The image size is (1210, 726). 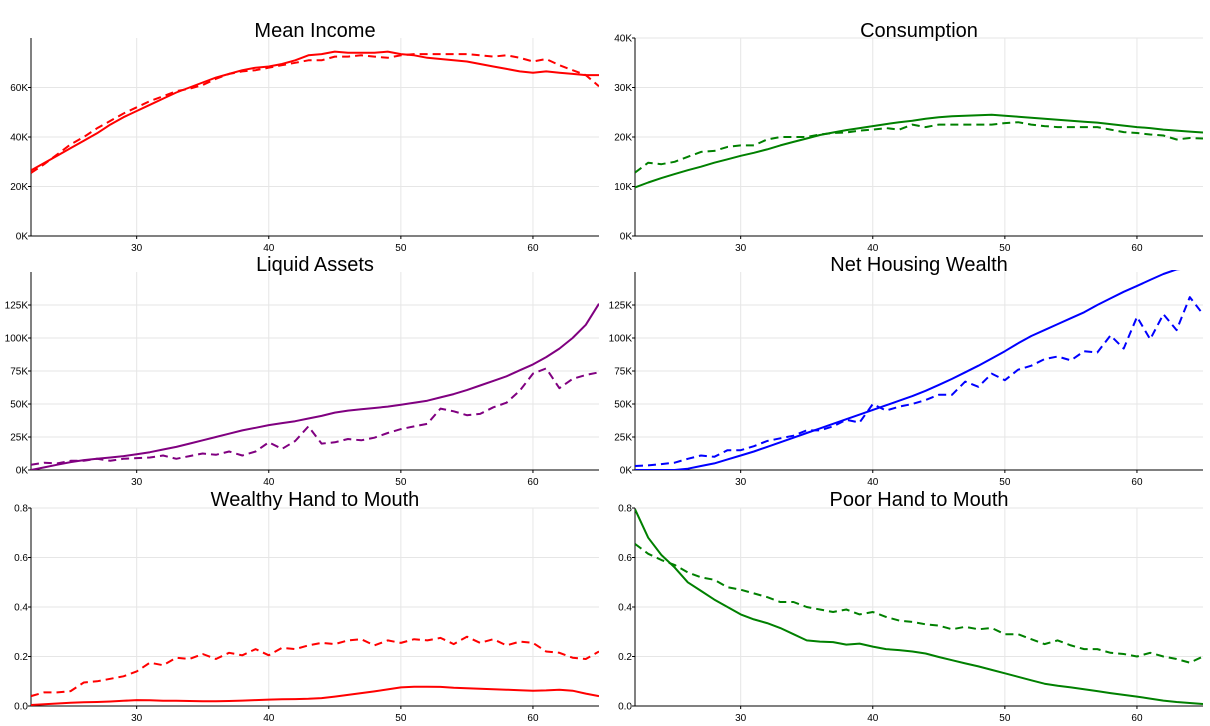 What do you see at coordinates (919, 31) in the screenshot?
I see `chart-title: Consumption` at bounding box center [919, 31].